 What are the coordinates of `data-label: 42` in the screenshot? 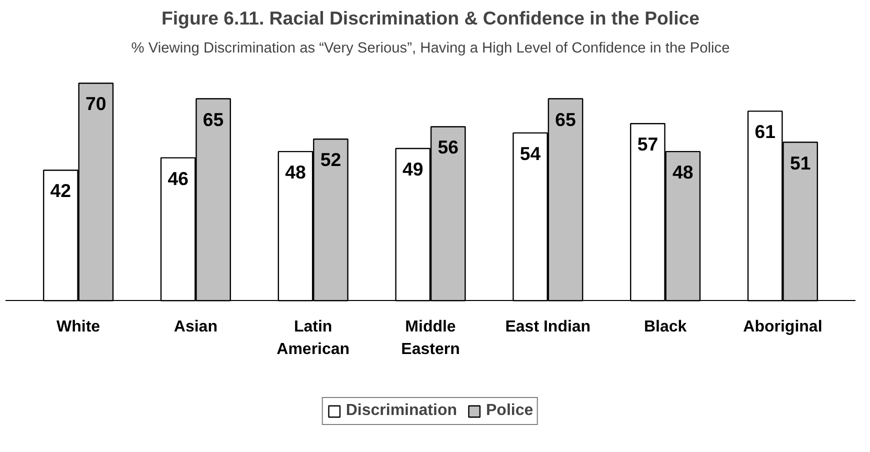 It's located at (61, 191).